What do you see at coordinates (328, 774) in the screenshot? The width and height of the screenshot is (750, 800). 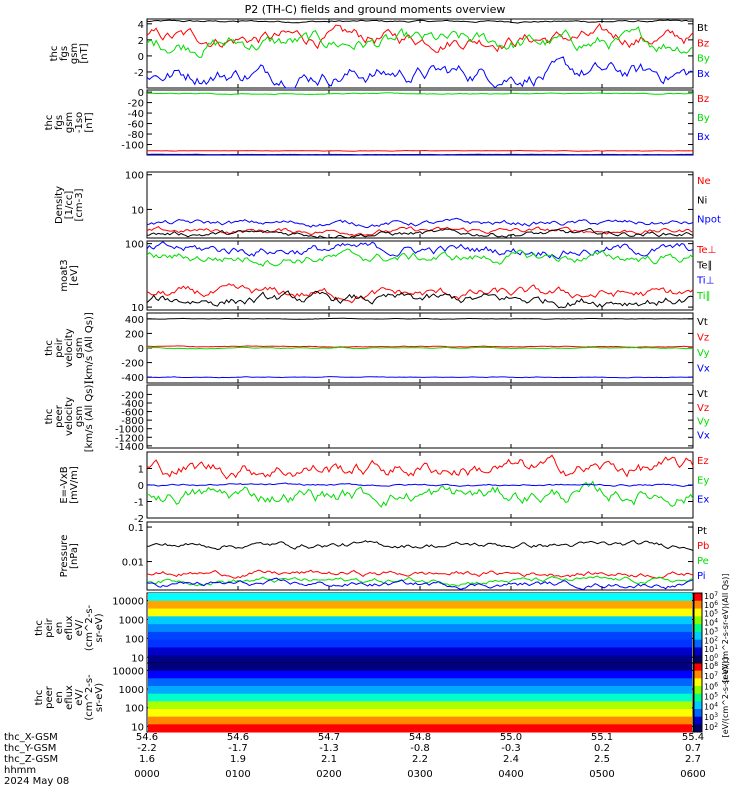 I see `footer-time-value: 0200` at bounding box center [328, 774].